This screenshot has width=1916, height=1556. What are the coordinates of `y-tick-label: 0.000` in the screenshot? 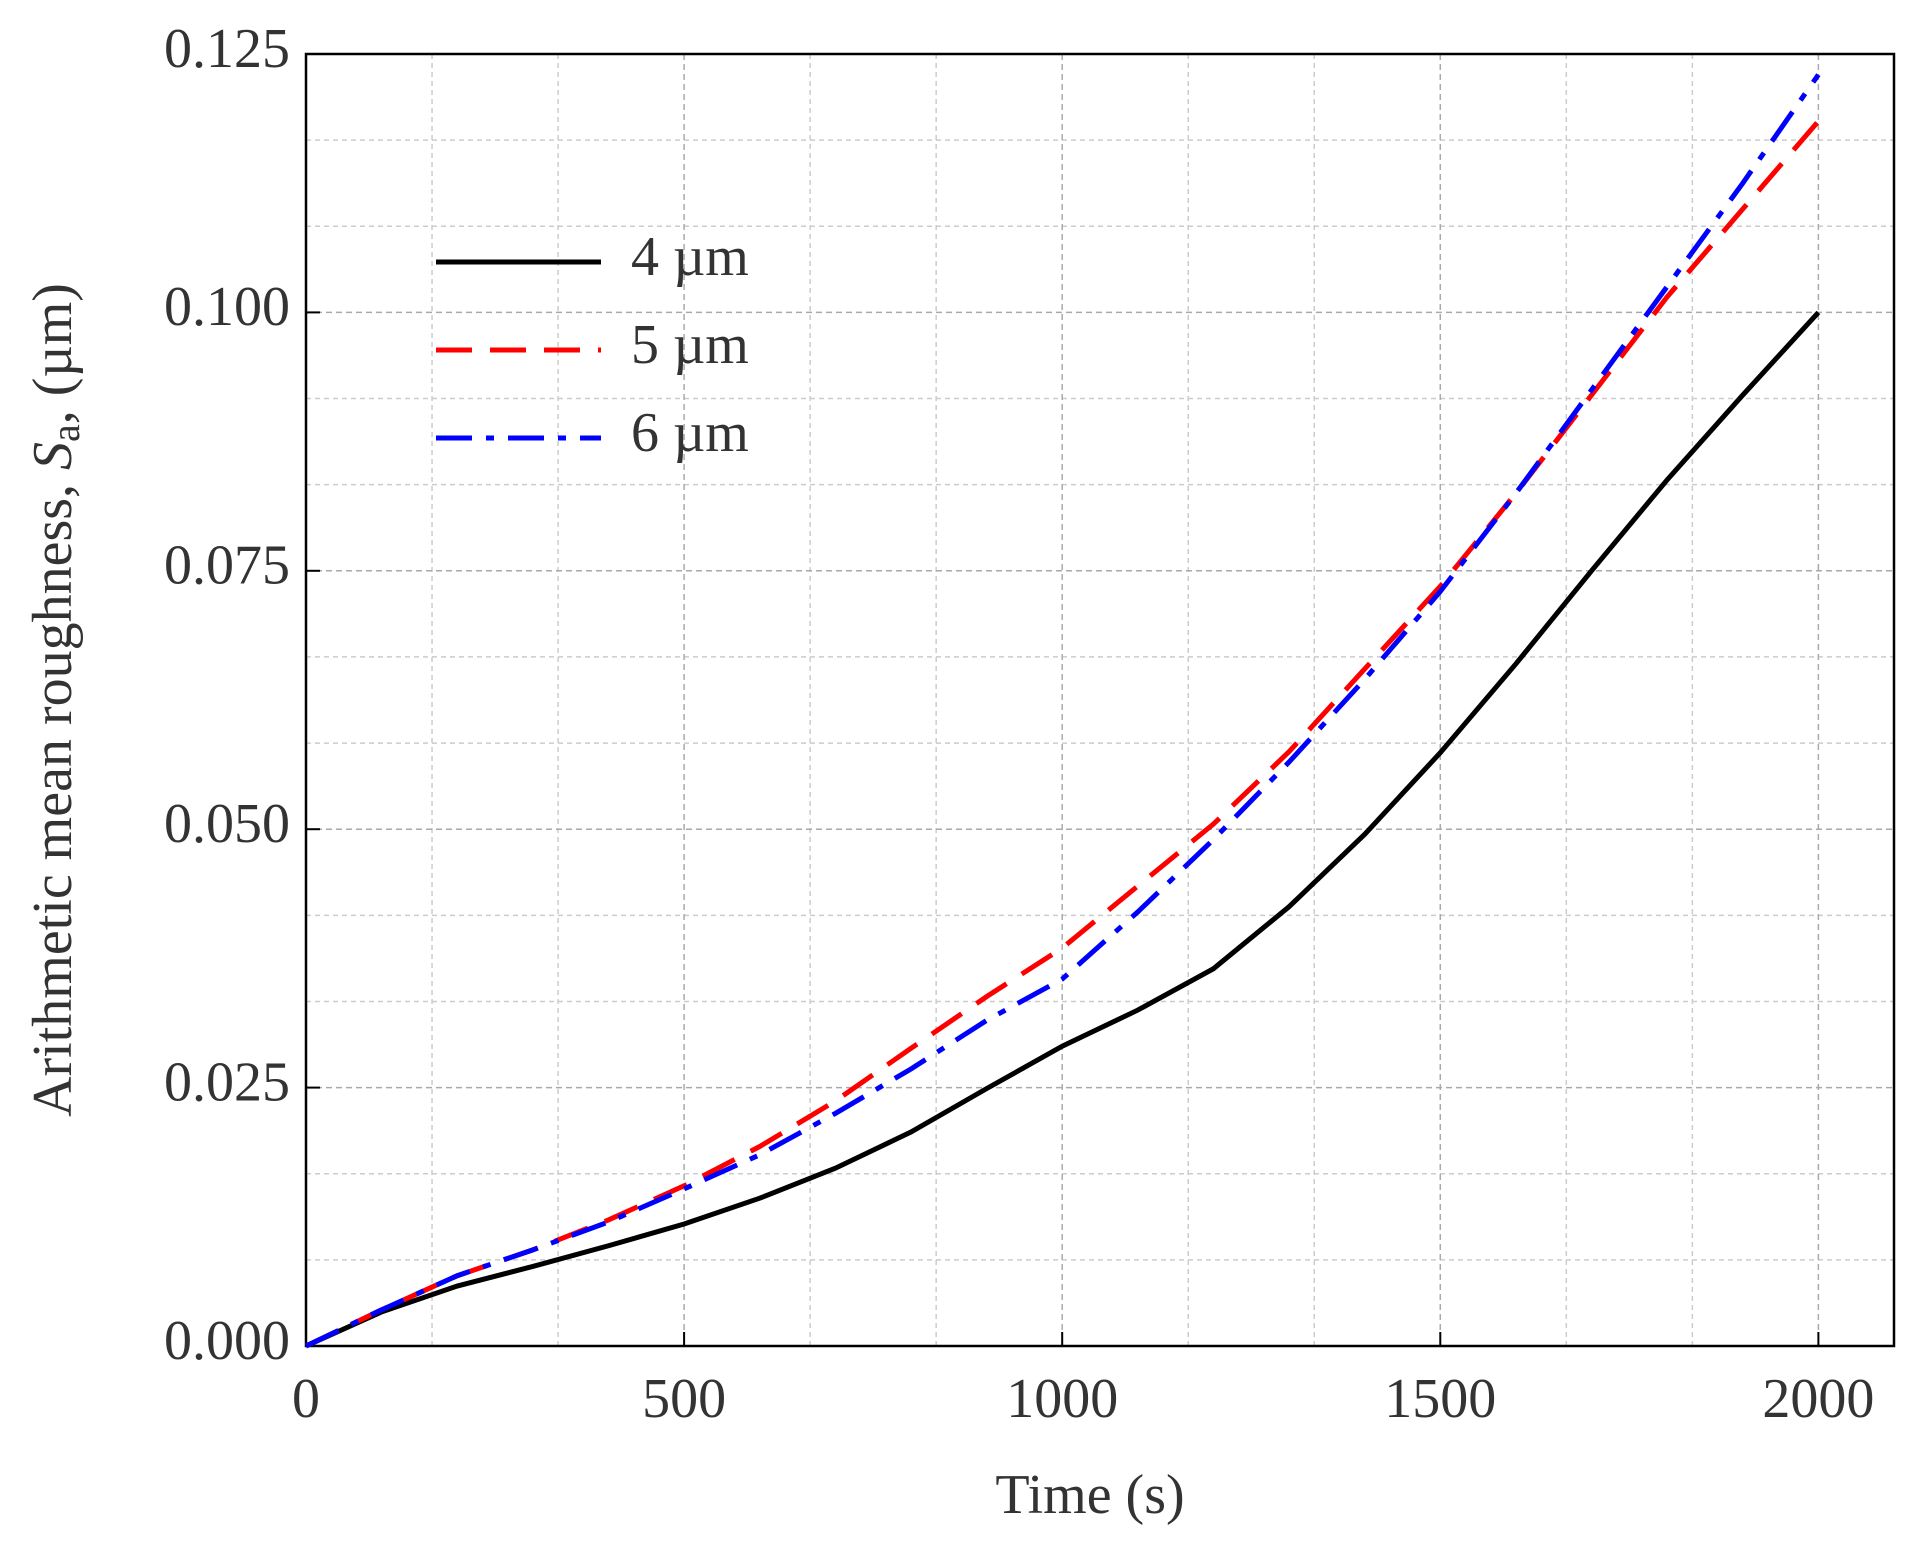 It's located at (227, 1341).